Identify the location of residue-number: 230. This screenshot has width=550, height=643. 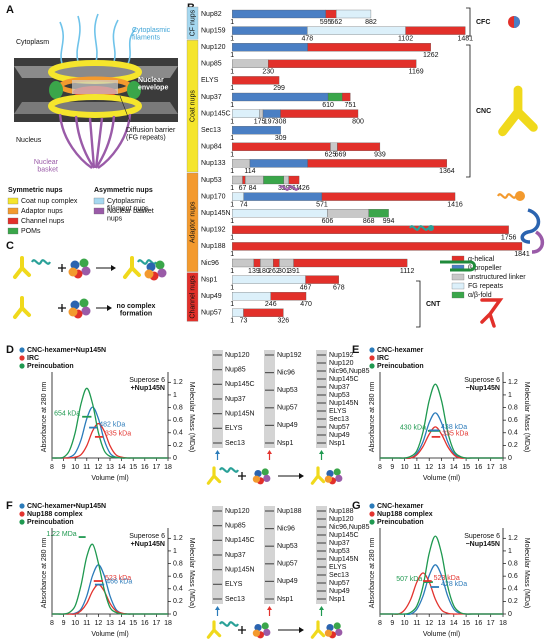
(268, 72).